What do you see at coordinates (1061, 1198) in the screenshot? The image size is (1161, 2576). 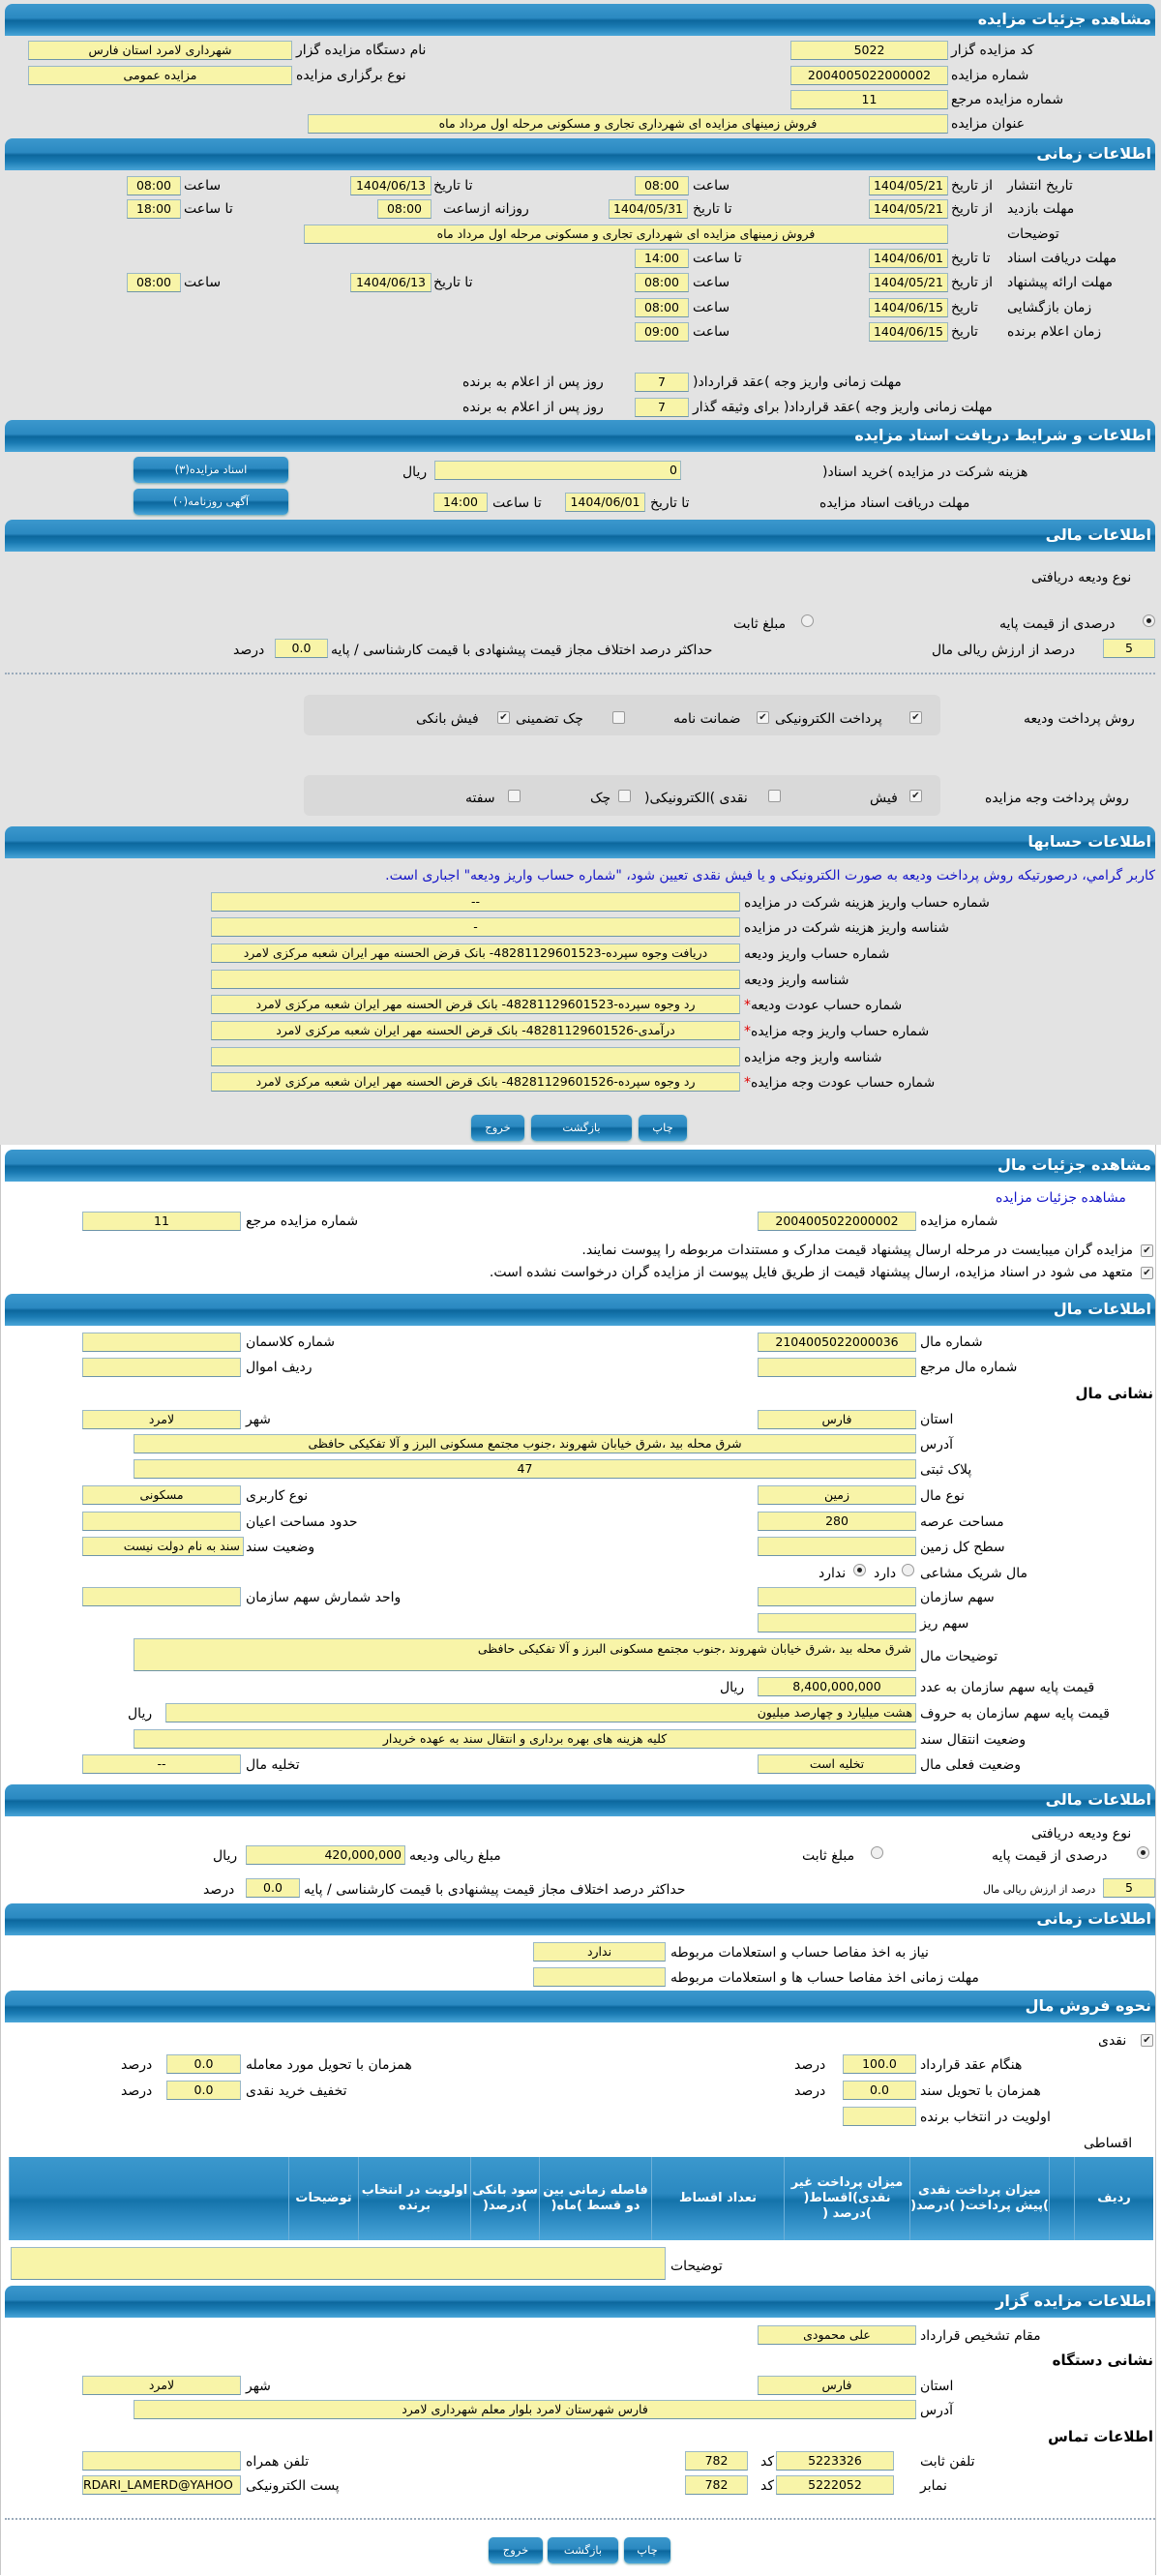 I see `auction-details-link: مشاهده جزئیات مزایده` at bounding box center [1061, 1198].